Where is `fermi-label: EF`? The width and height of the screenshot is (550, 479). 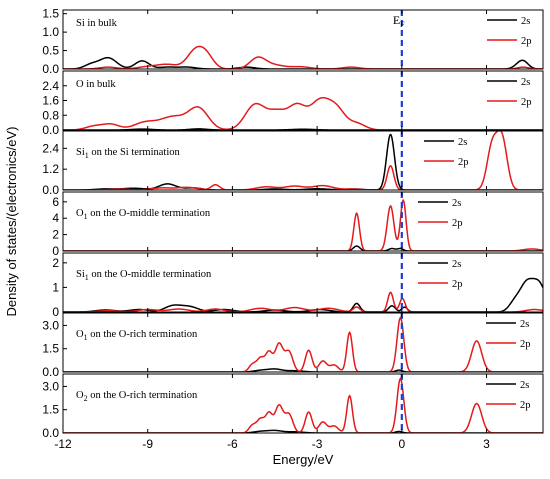 fermi-label: EF is located at coordinates (399, 21).